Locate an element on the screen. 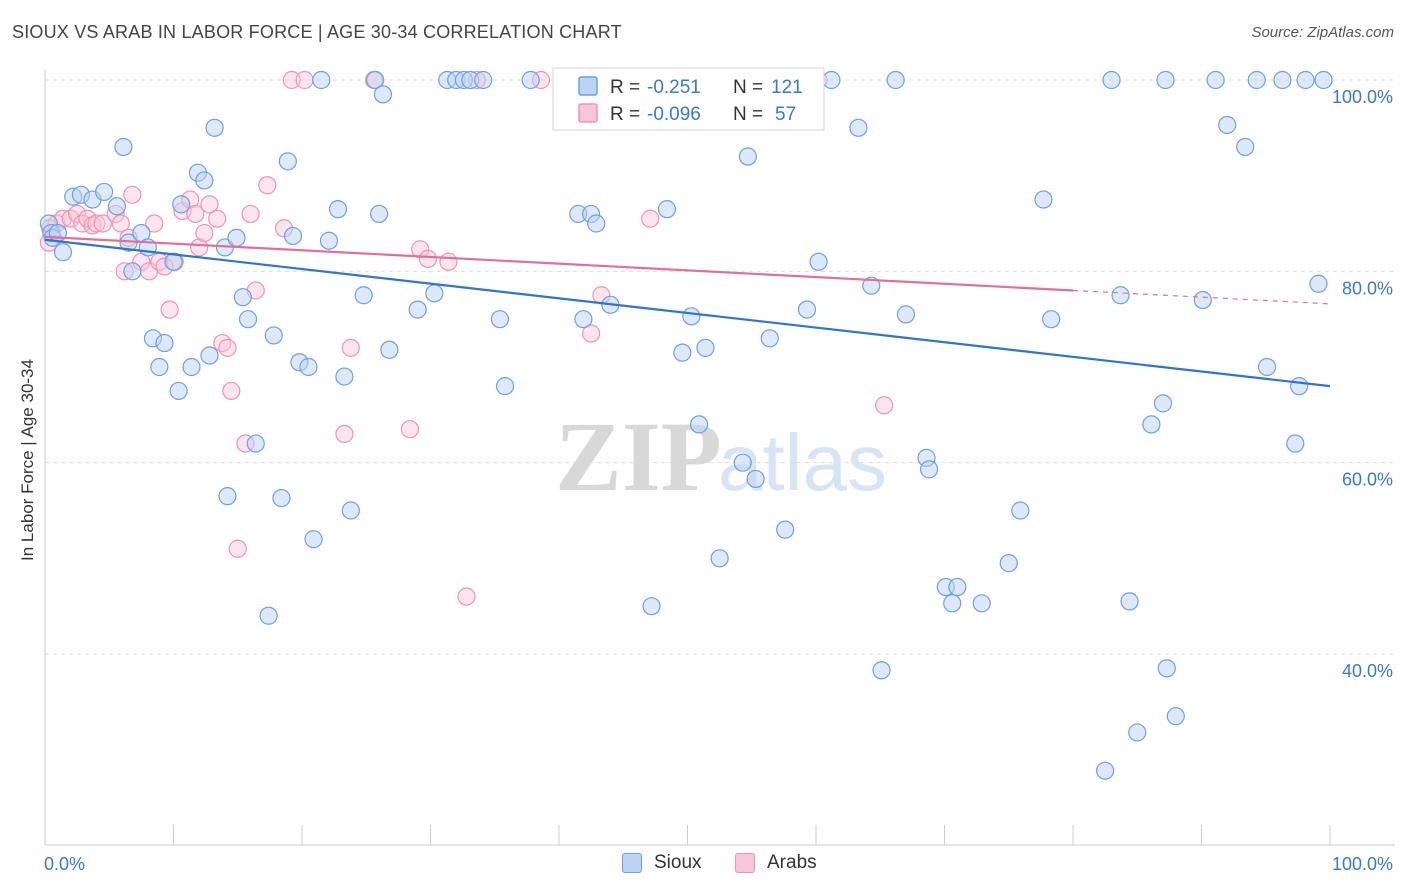 The width and height of the screenshot is (1406, 892). y-tick-label: 80.0% is located at coordinates (1367, 288).